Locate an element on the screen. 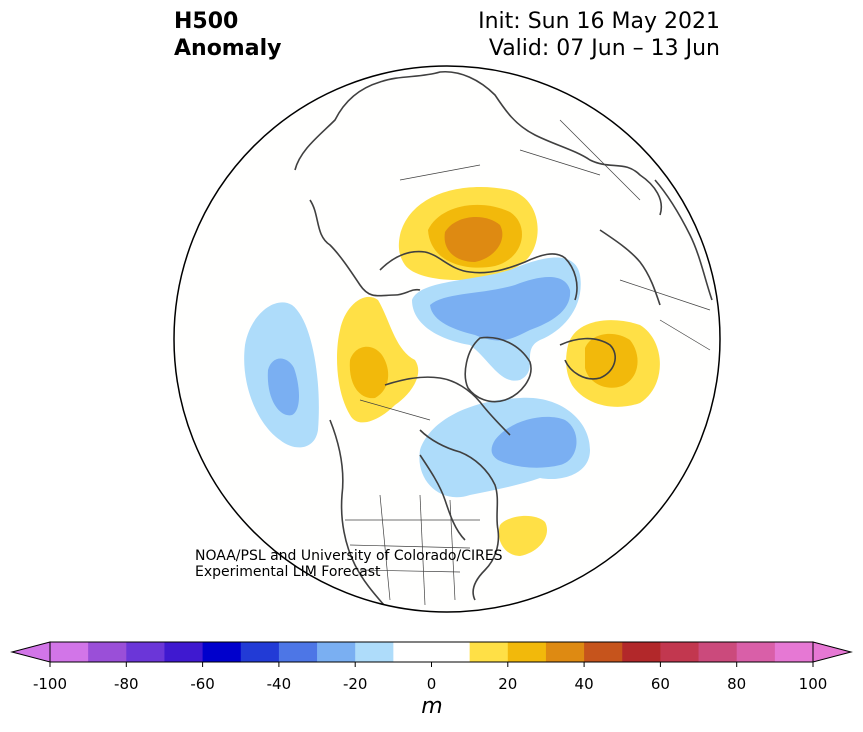 The width and height of the screenshot is (863, 732). title-line-2: Anomaly is located at coordinates (228, 48).